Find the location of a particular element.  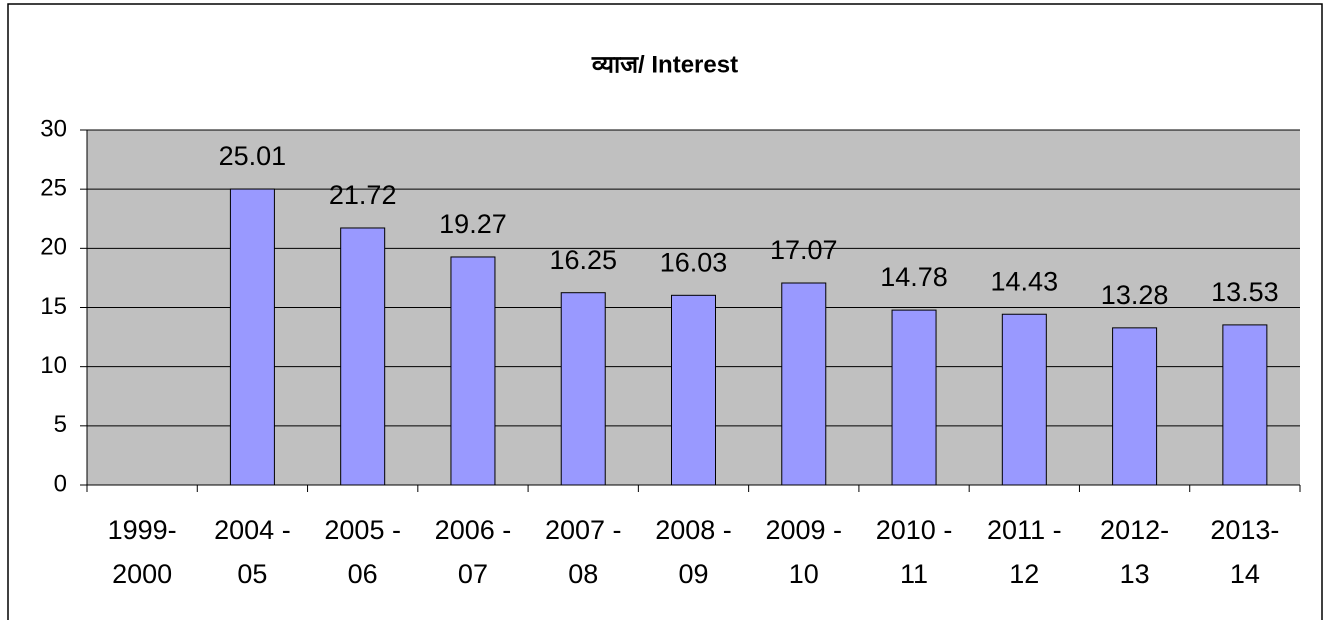

x-tick-label: 2011 - 12 is located at coordinates (1024, 552).